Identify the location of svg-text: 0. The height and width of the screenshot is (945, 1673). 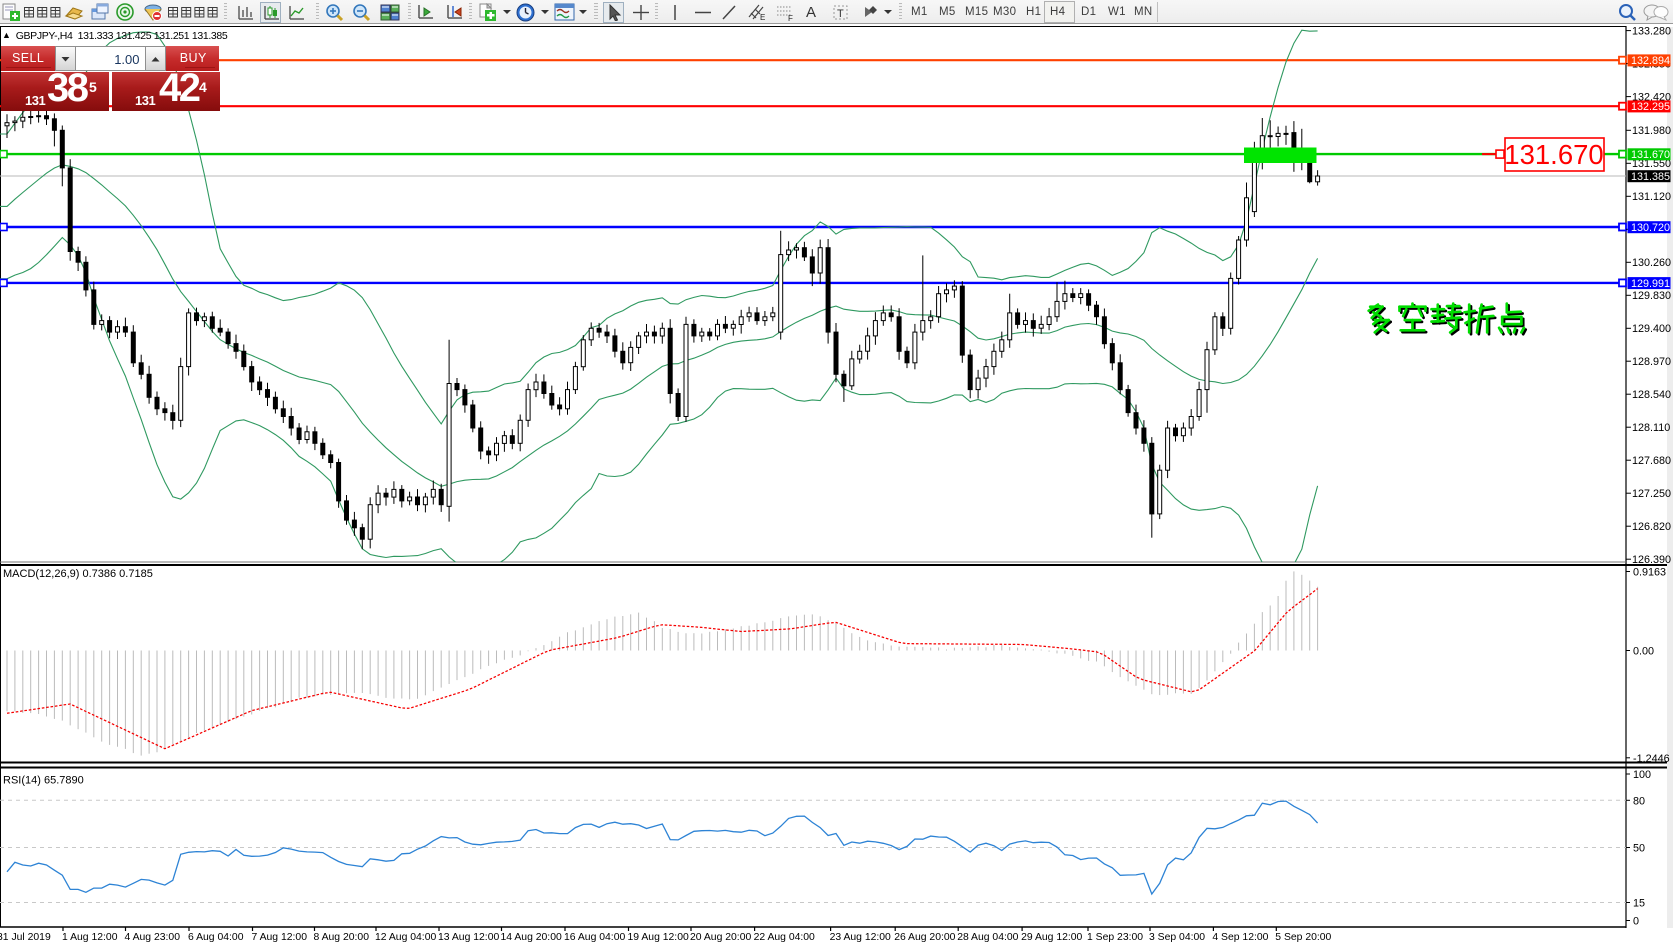
(1636, 922).